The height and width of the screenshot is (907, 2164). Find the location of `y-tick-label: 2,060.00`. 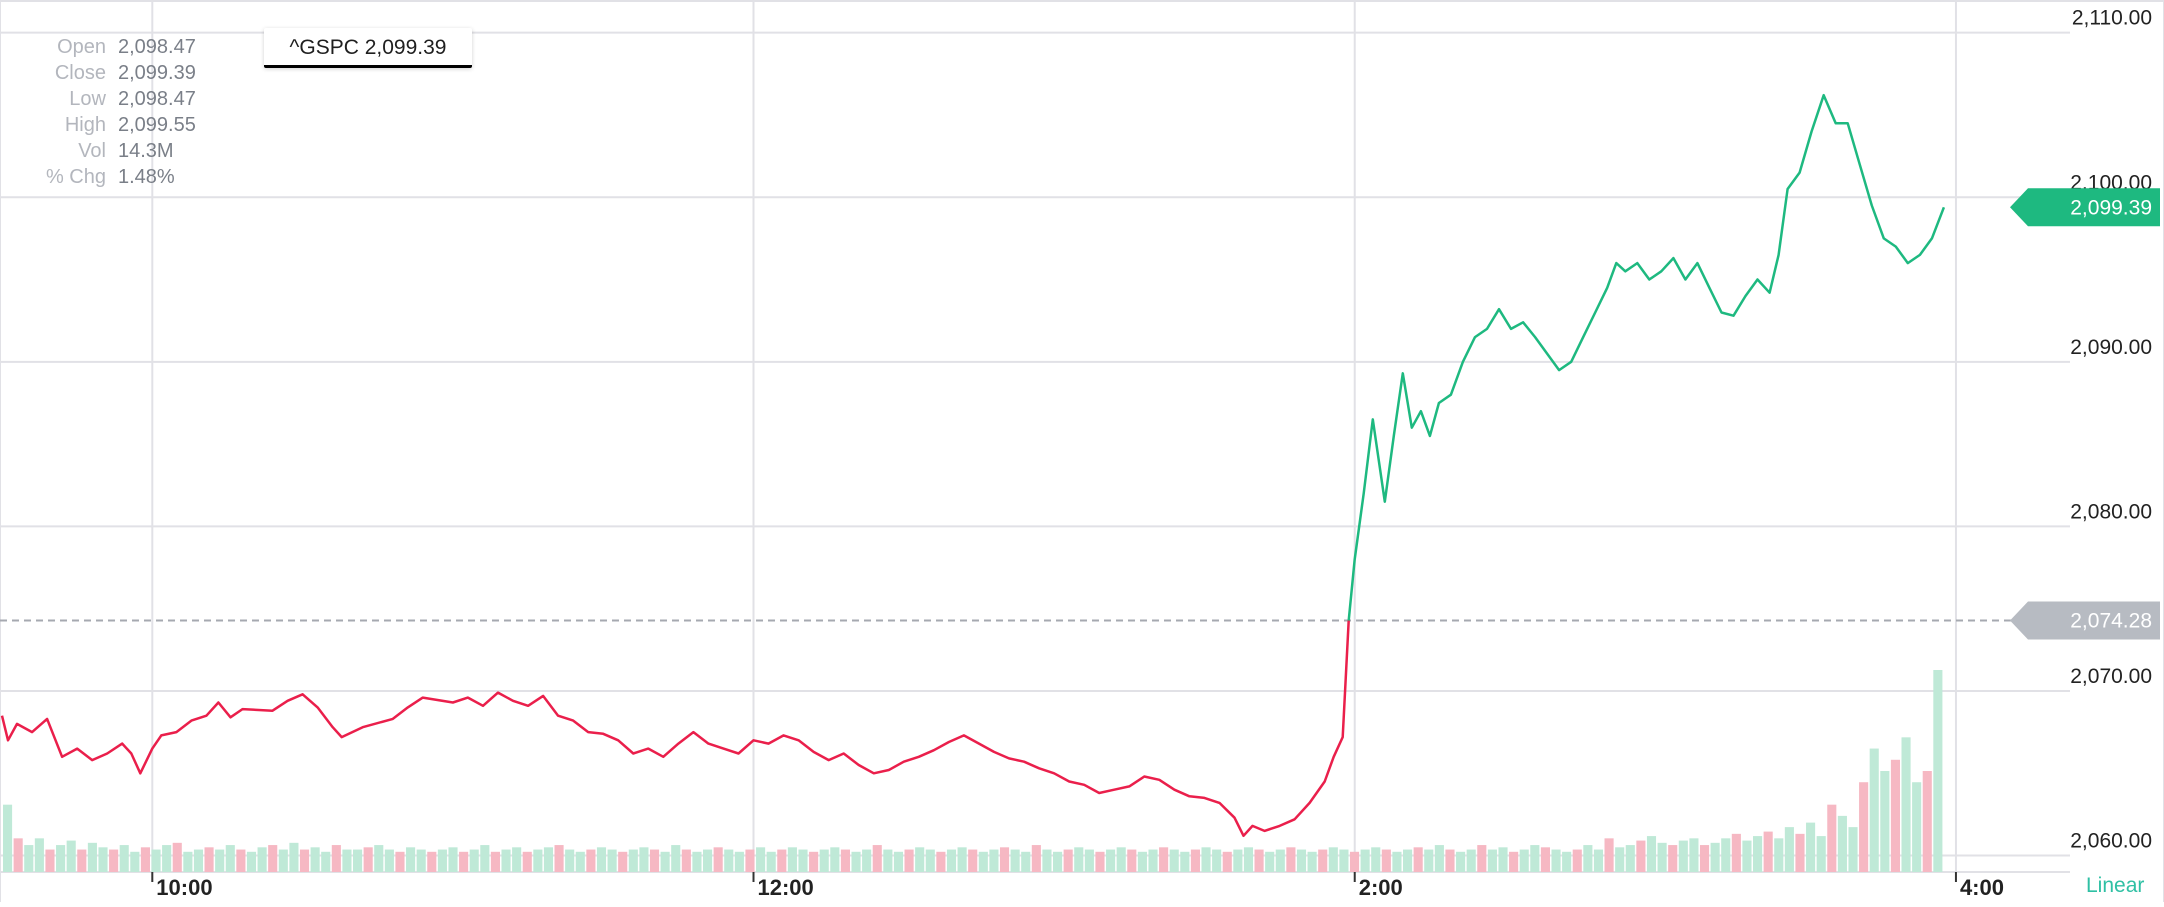

y-tick-label: 2,060.00 is located at coordinates (2111, 841).